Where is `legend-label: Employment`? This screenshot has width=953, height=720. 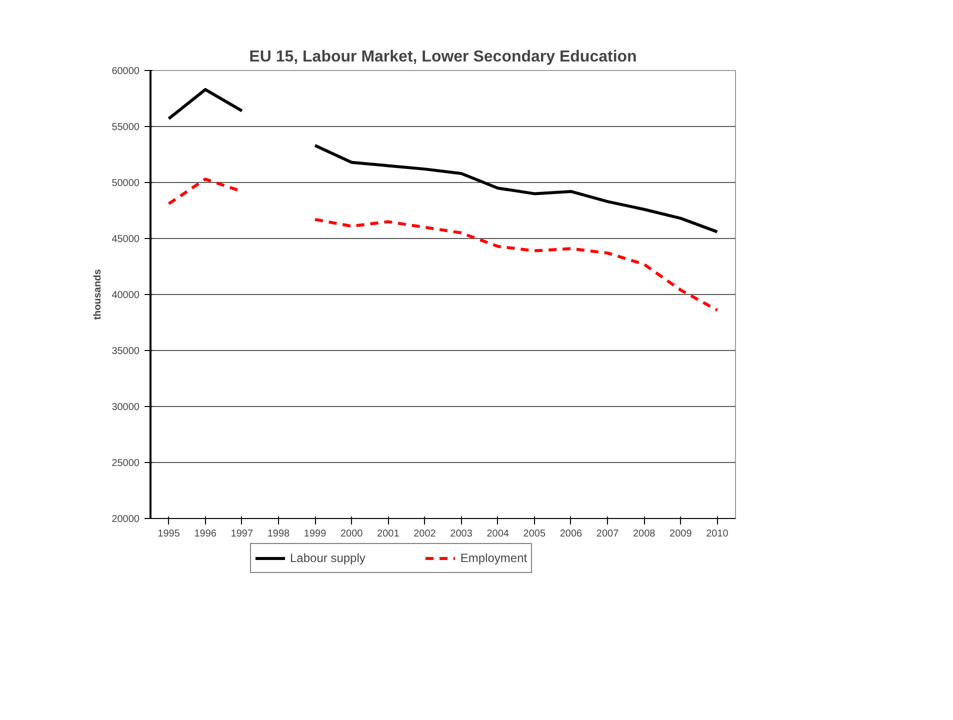 legend-label: Employment is located at coordinates (494, 558).